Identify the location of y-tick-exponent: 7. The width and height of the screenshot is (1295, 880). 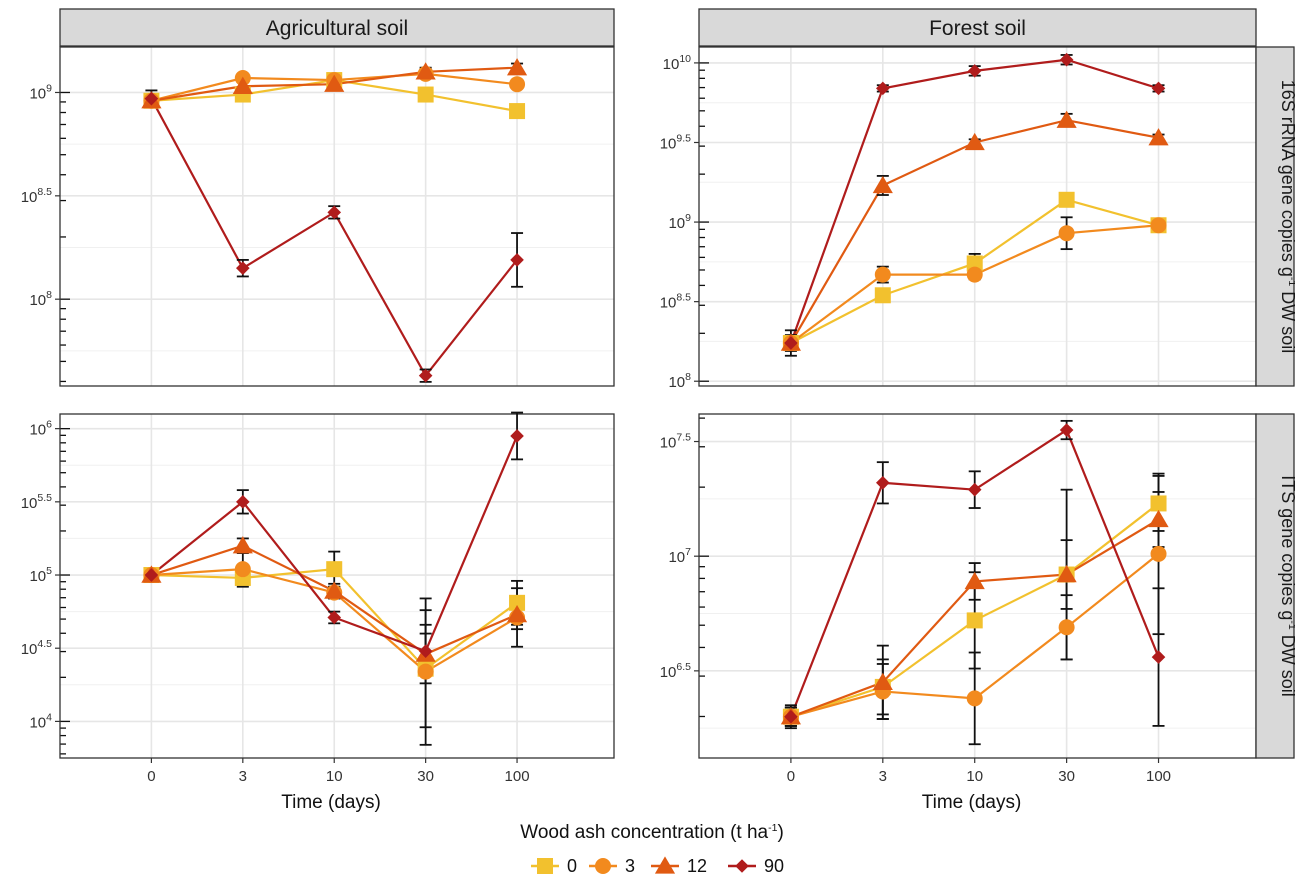
(688, 552).